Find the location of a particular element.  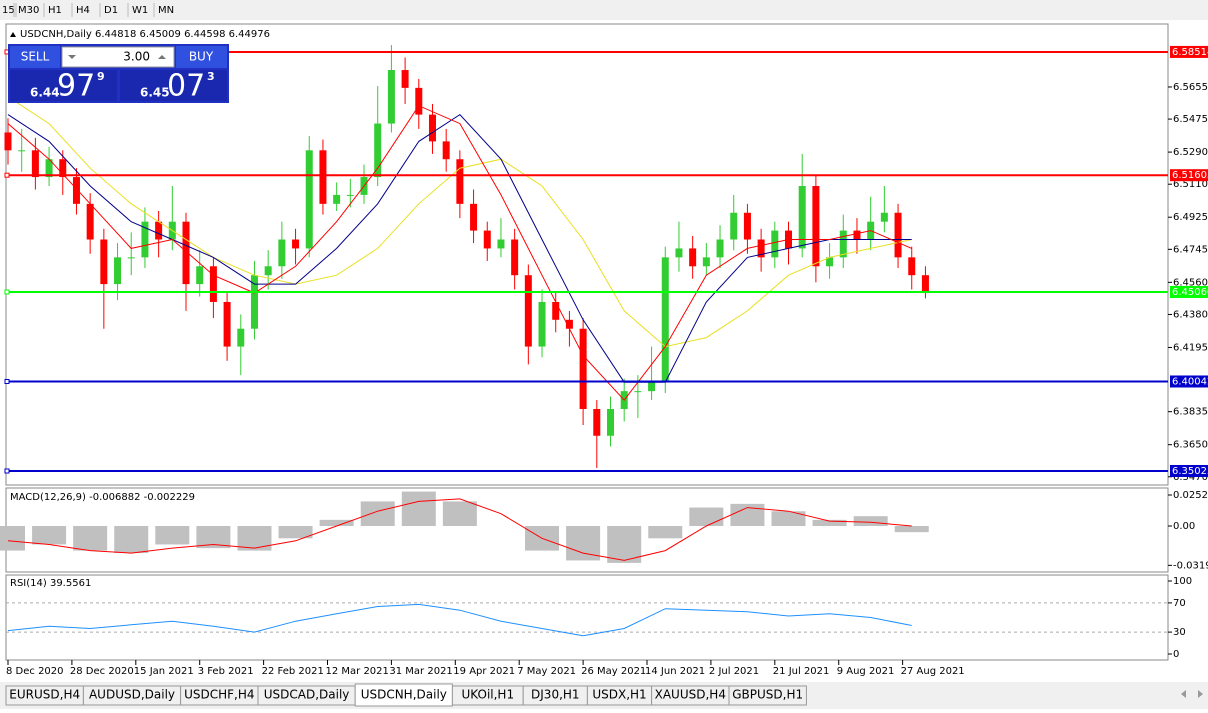

indicator-title: MACD(12,26,9) -0.006882 -0.002229 is located at coordinates (102, 497).